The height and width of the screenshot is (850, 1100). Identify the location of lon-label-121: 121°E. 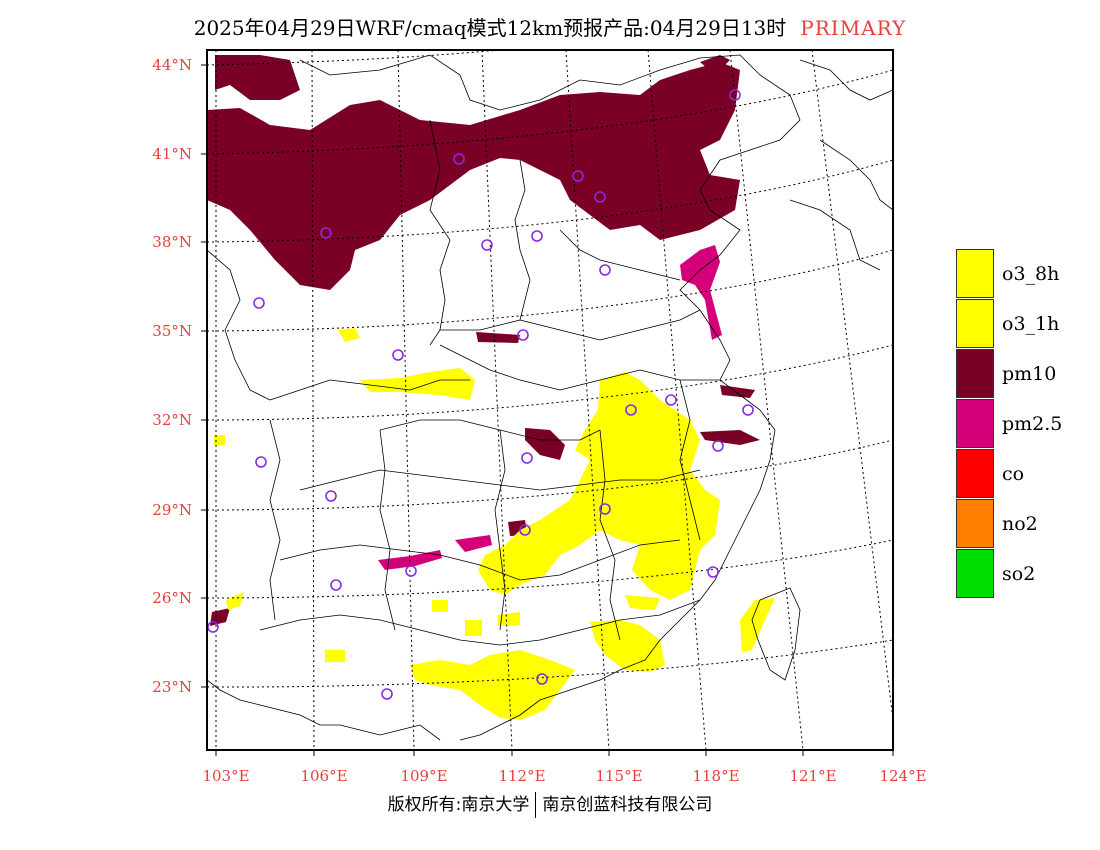
(813, 776).